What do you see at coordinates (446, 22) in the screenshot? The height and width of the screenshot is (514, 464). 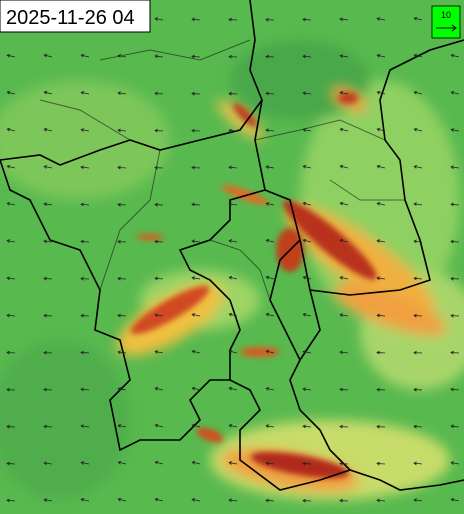 I see `legend-box` at bounding box center [446, 22].